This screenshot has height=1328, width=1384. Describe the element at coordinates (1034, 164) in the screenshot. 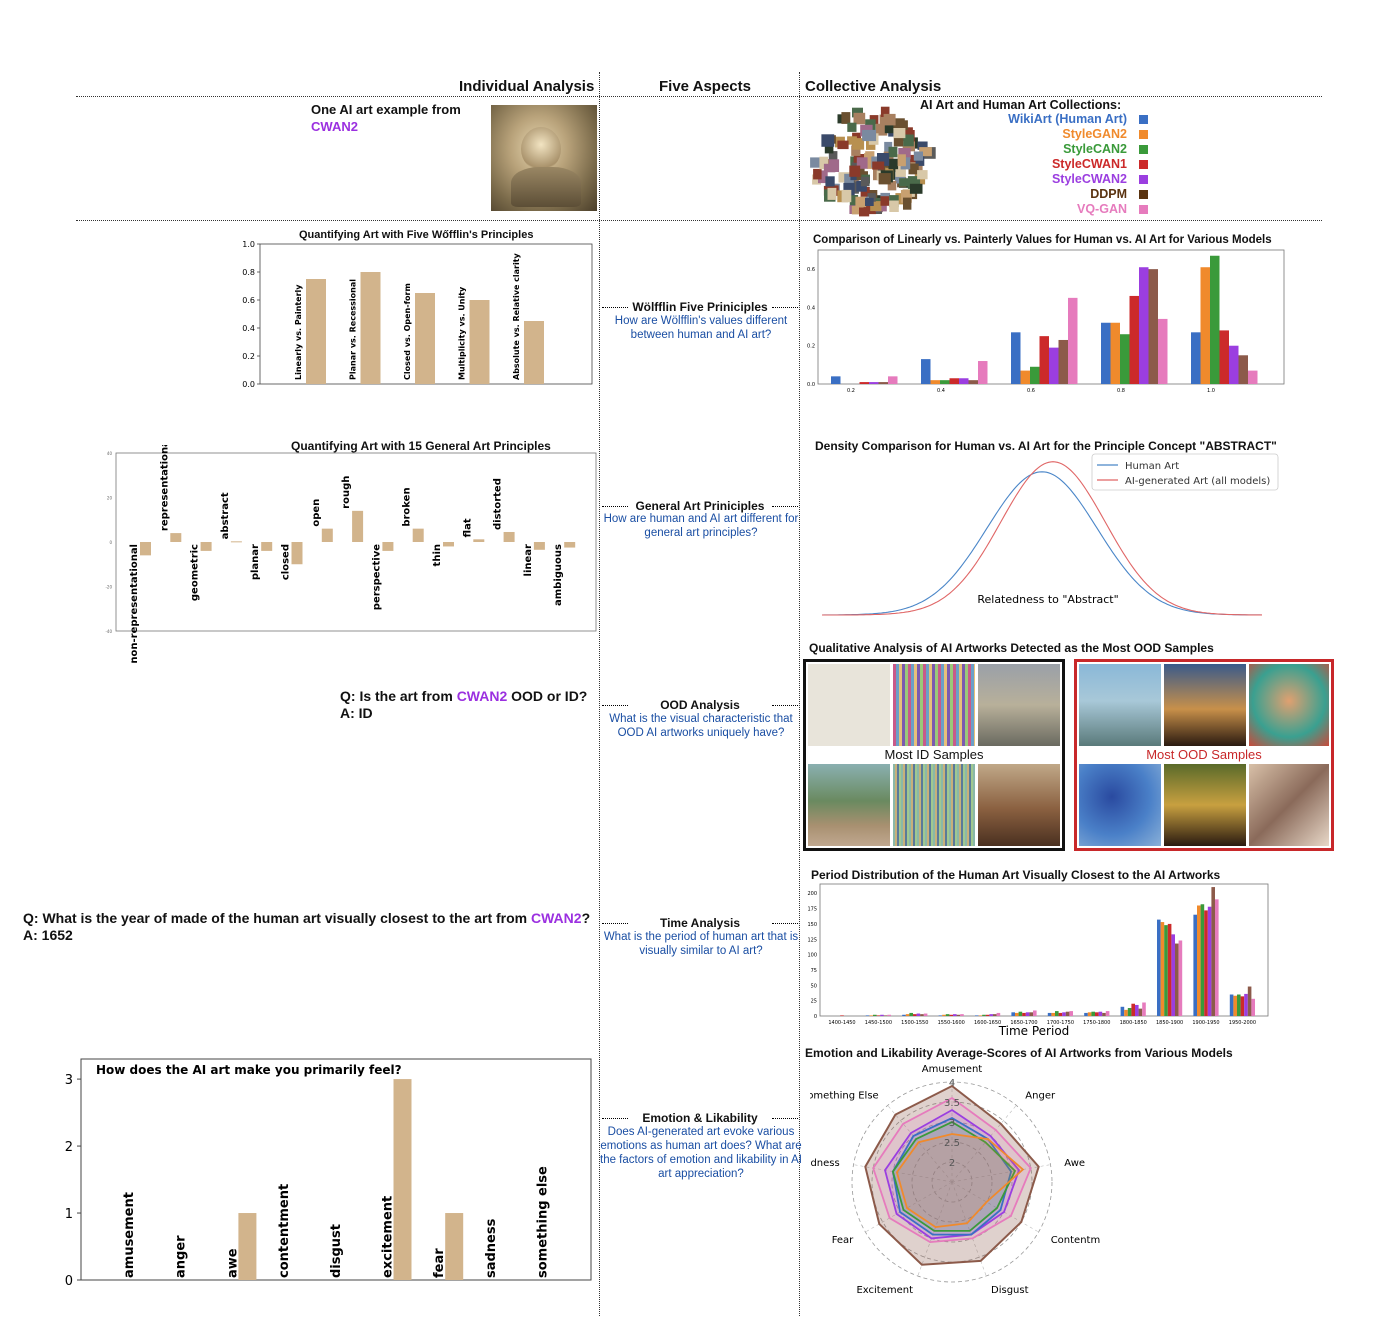

I see `collection-legend-item: StyleCWAN1` at that location.